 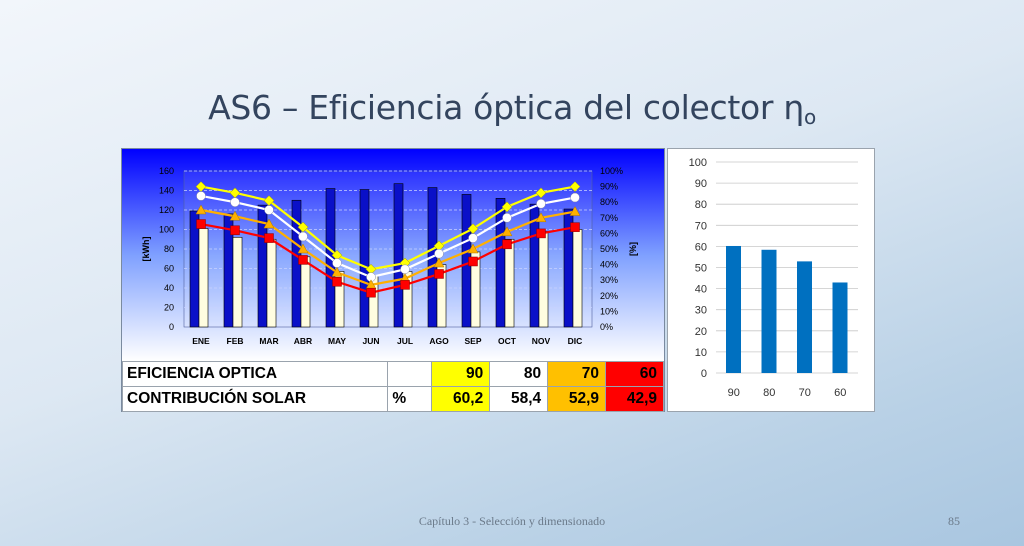 I want to click on table-row-unit: %, so click(x=410, y=399).